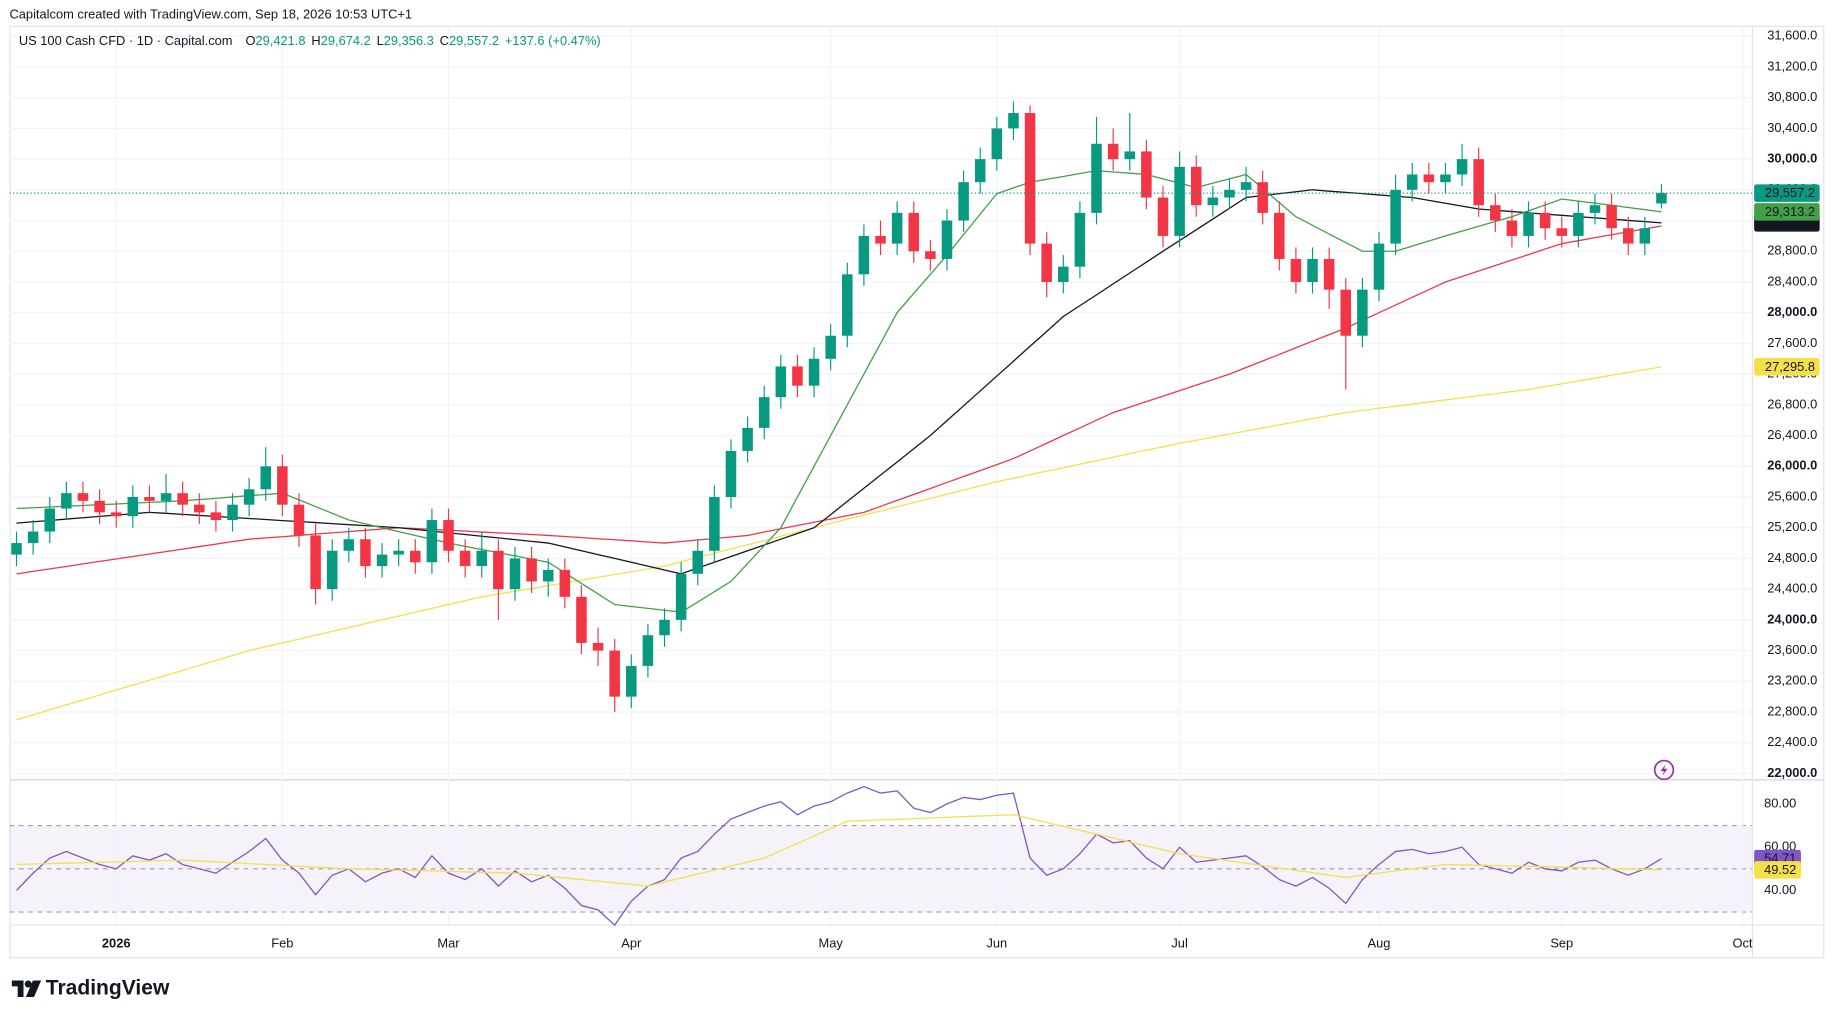 Image resolution: width=1835 pixels, height=1018 pixels. Describe the element at coordinates (1787, 193) in the screenshot. I see `price-tag` at that location.